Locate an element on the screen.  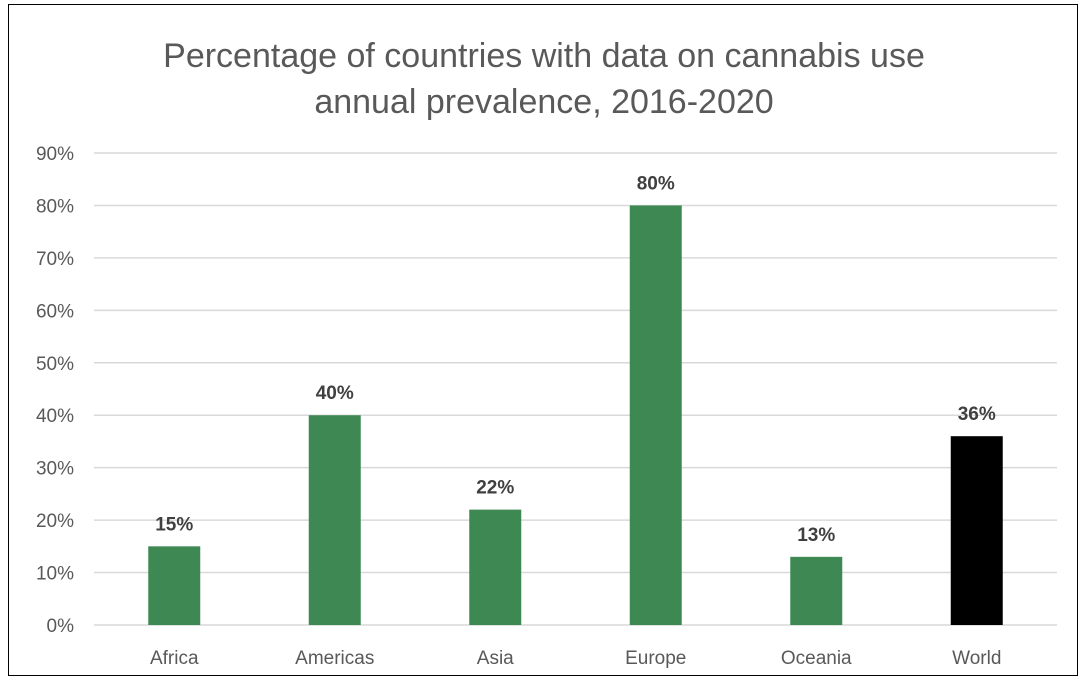
data-label: 15% is located at coordinates (174, 524).